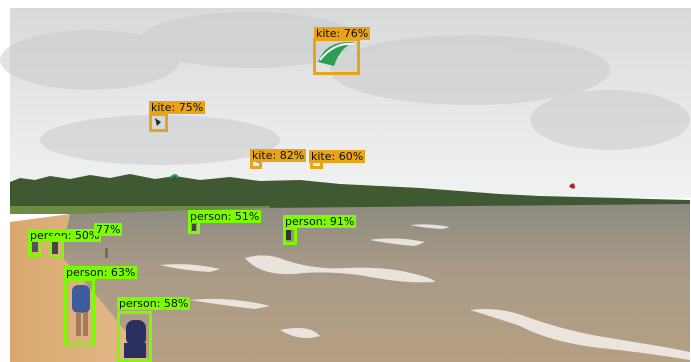 Image resolution: width=691 pixels, height=362 pixels. What do you see at coordinates (225, 216) in the screenshot?
I see `person-detection-label: person: 51%` at bounding box center [225, 216].